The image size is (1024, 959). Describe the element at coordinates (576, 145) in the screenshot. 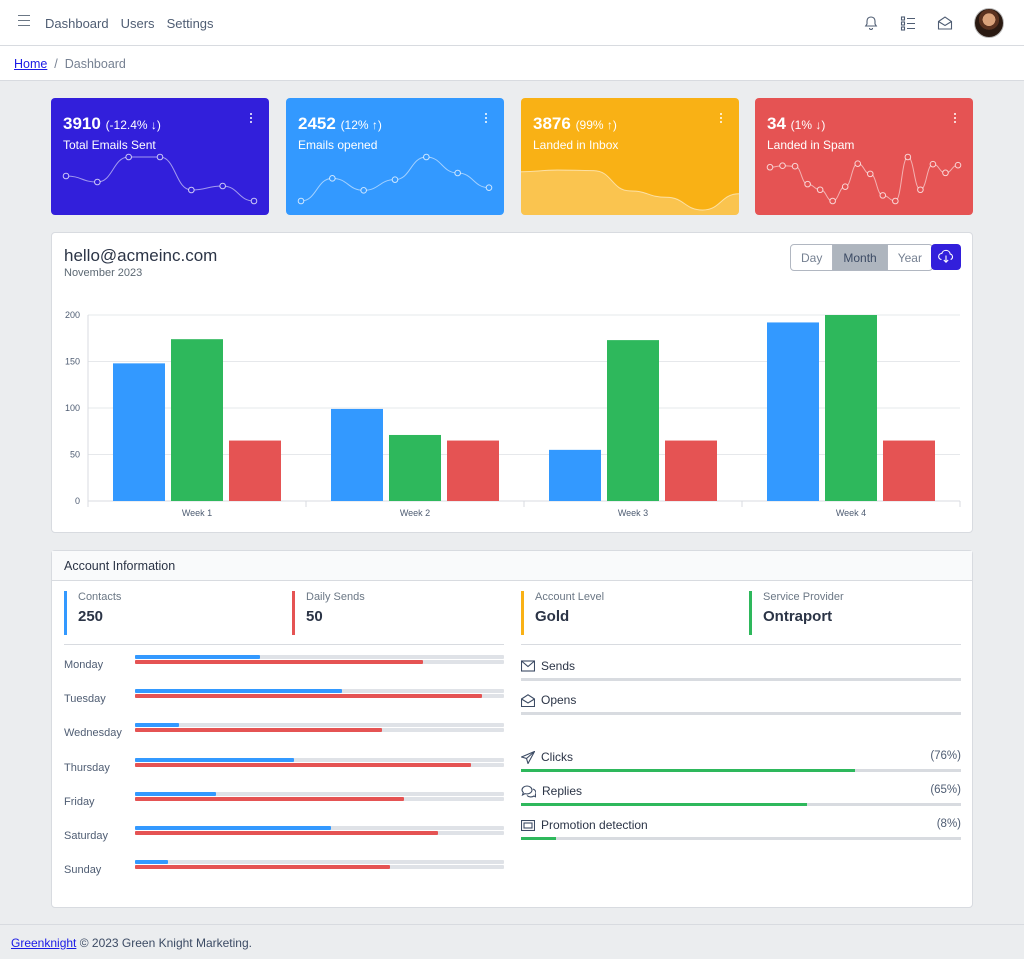

I see `widget-label: Landed in Inbox` at that location.